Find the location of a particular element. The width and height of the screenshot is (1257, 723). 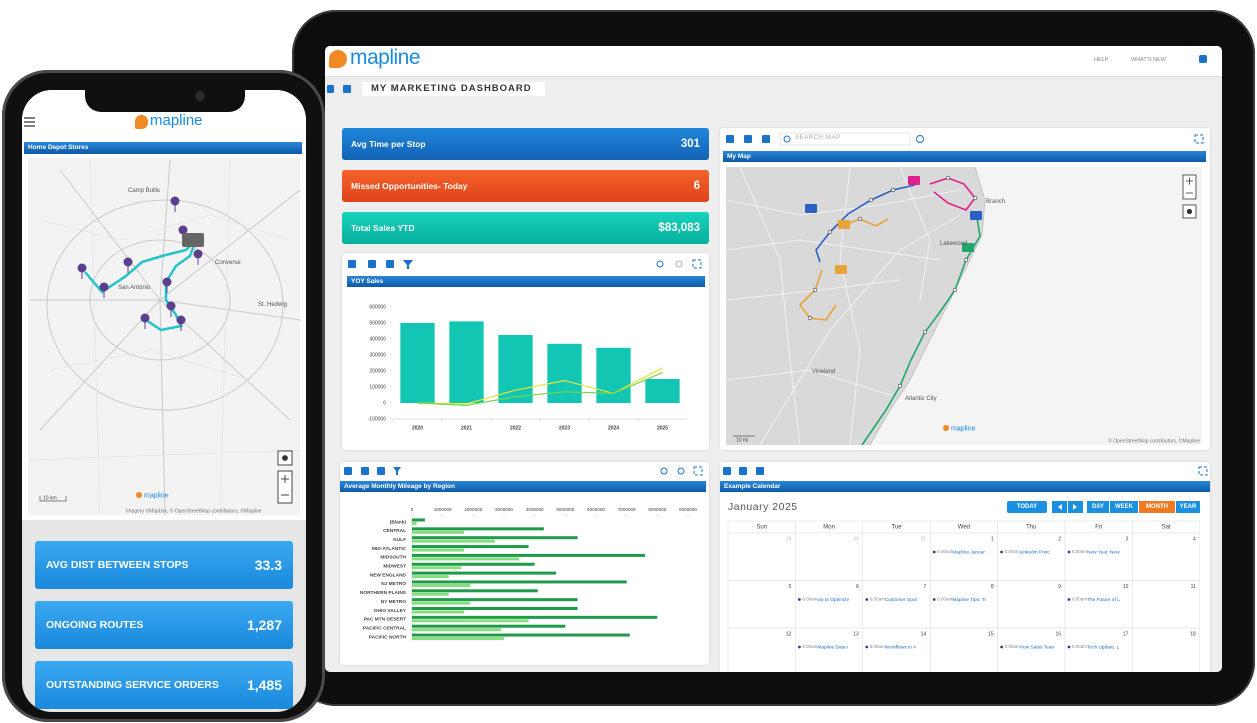

event-title: New Year, New is located at coordinates (1103, 552).